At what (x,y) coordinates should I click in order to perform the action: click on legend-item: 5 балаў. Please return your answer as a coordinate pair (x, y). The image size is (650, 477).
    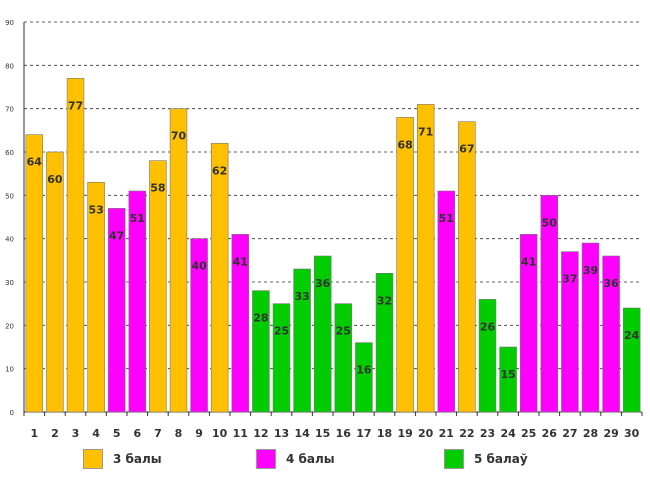
    Looking at the image, I should click on (486, 459).